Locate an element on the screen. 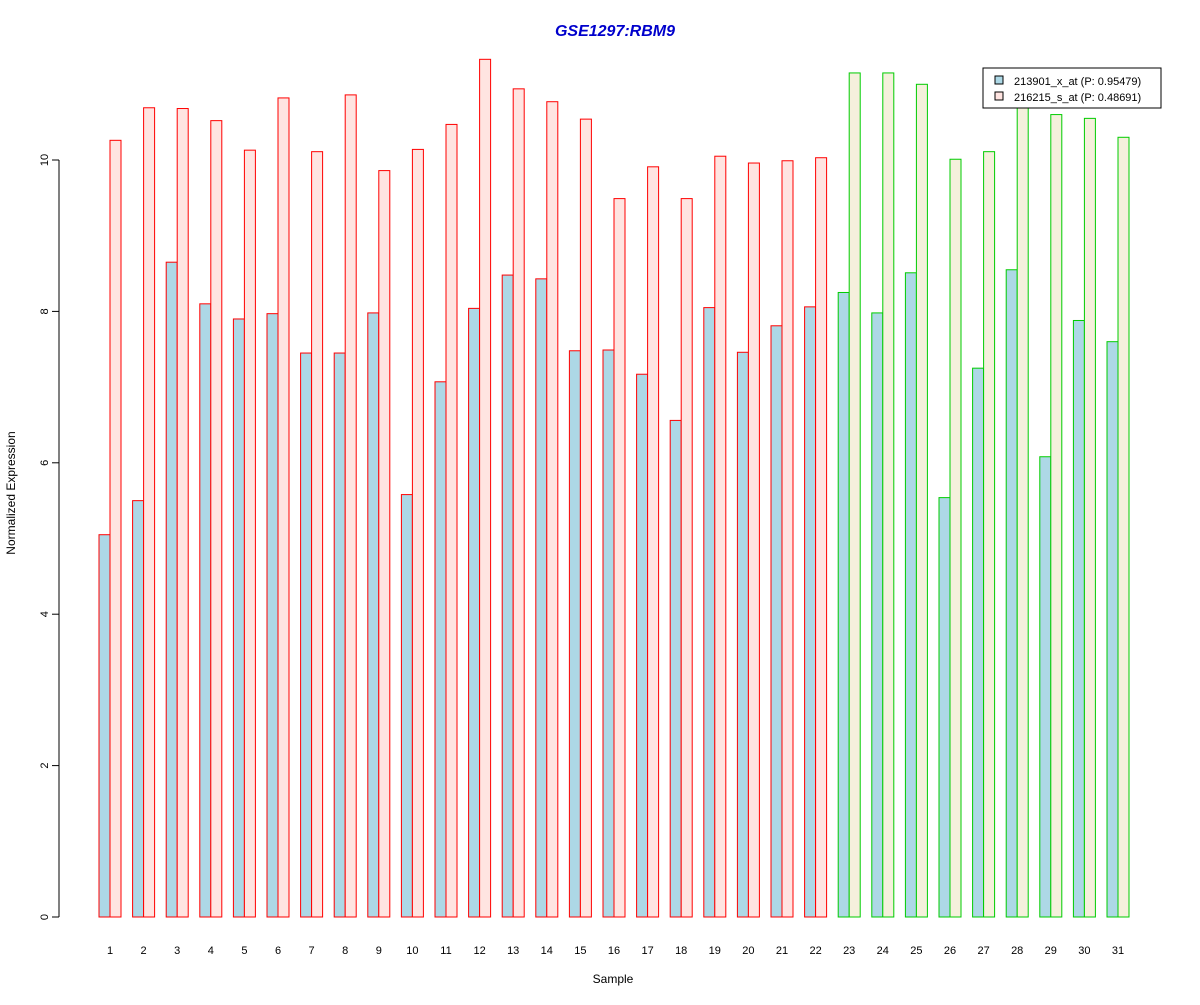 Image resolution: width=1200 pixels, height=1005 pixels. x-tick-label: 4 is located at coordinates (211, 951).